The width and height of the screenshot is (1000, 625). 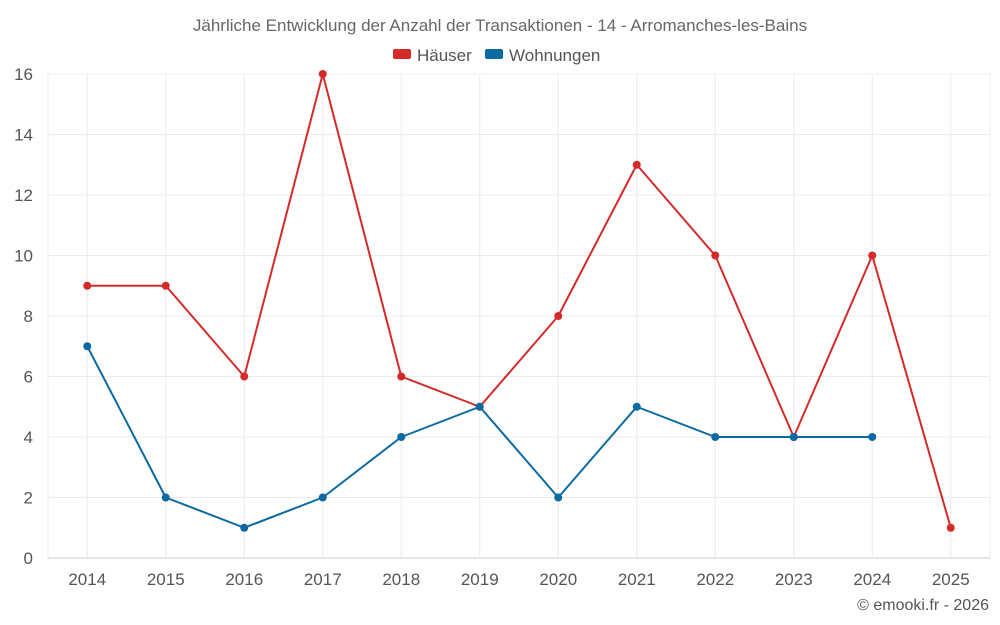 What do you see at coordinates (23, 74) in the screenshot?
I see `y-tick-label: 16` at bounding box center [23, 74].